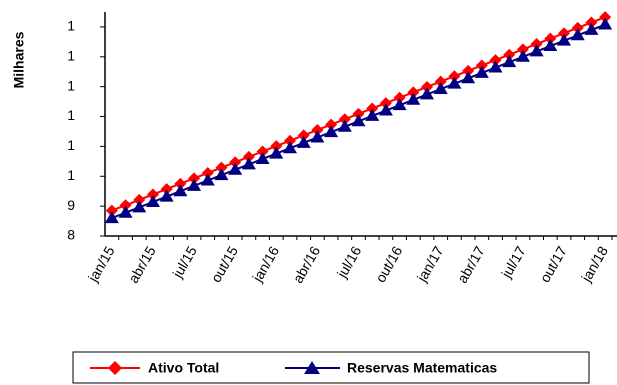 This screenshot has width=617, height=385. I want to click on x-tick-label: jul/17, so click(513, 262).